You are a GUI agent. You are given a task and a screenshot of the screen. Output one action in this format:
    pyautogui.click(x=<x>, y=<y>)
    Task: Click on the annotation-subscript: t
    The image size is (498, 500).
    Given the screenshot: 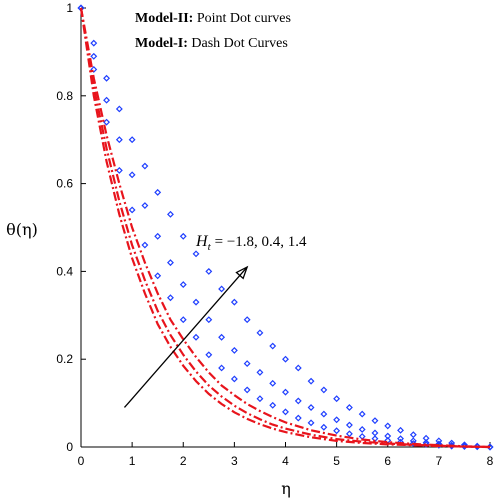 What is the action you would take?
    pyautogui.click(x=210, y=247)
    